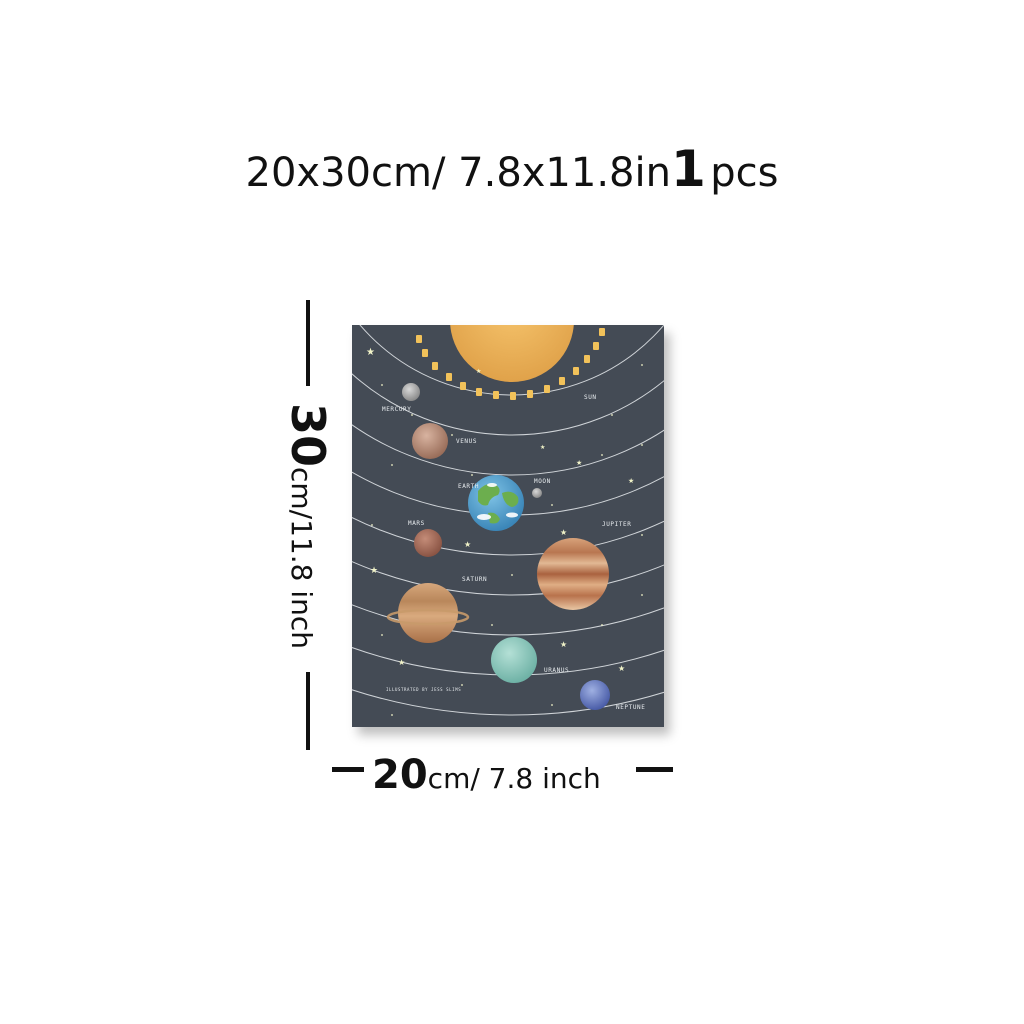  I want to click on illustrator-credit: ILLUSTRATED BY JESS SLIMS, so click(423, 689).